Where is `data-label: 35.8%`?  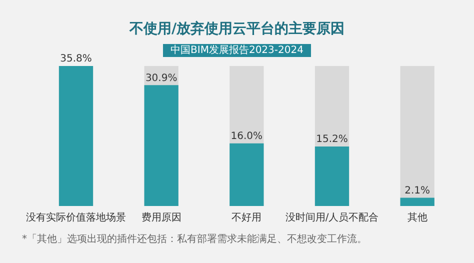 data-label: 35.8% is located at coordinates (76, 59).